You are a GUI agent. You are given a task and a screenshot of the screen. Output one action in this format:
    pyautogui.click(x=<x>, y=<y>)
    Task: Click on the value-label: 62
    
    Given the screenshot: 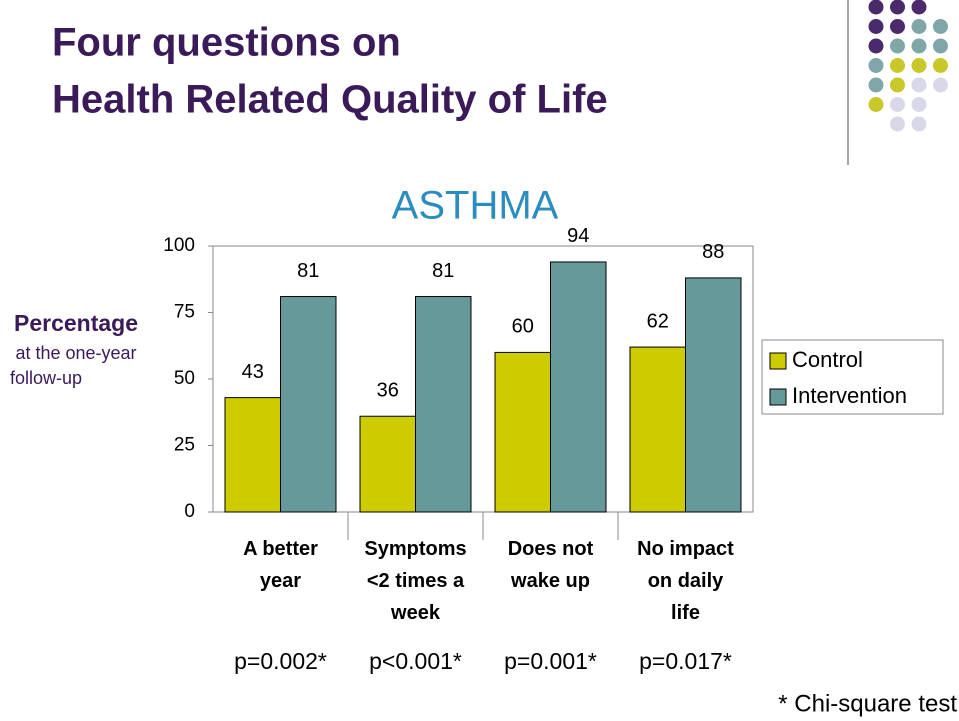 What is the action you would take?
    pyautogui.click(x=658, y=321)
    